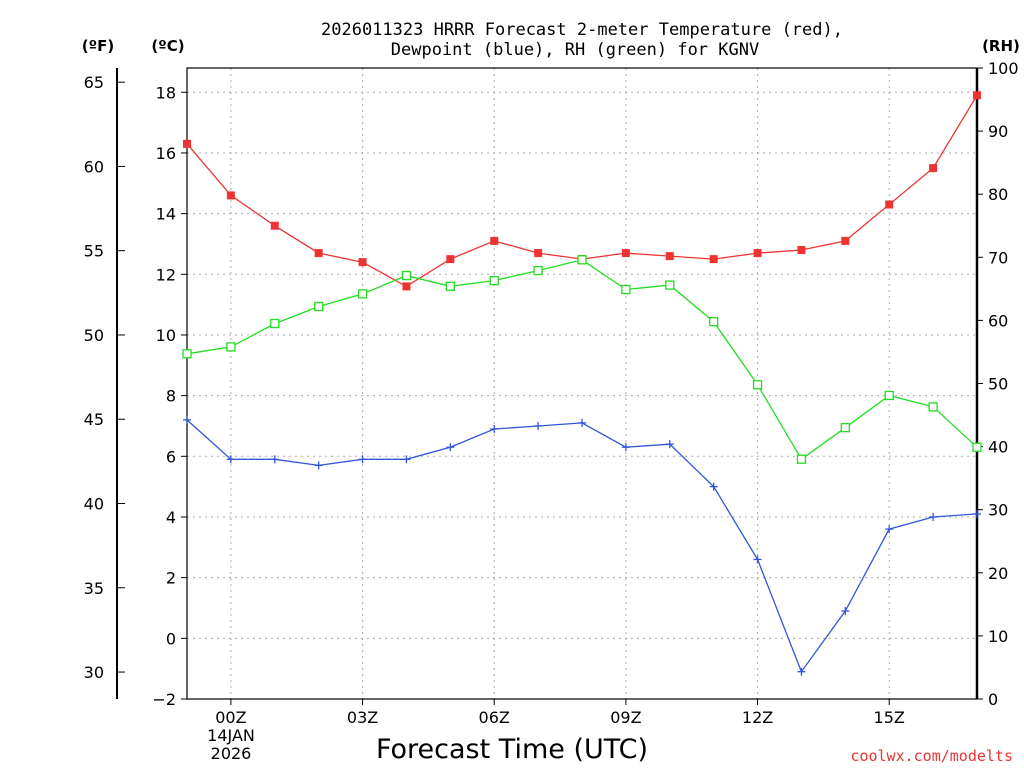 The image size is (1024, 768). Describe the element at coordinates (1003, 68) in the screenshot. I see `rh-tick-label: 100` at that location.